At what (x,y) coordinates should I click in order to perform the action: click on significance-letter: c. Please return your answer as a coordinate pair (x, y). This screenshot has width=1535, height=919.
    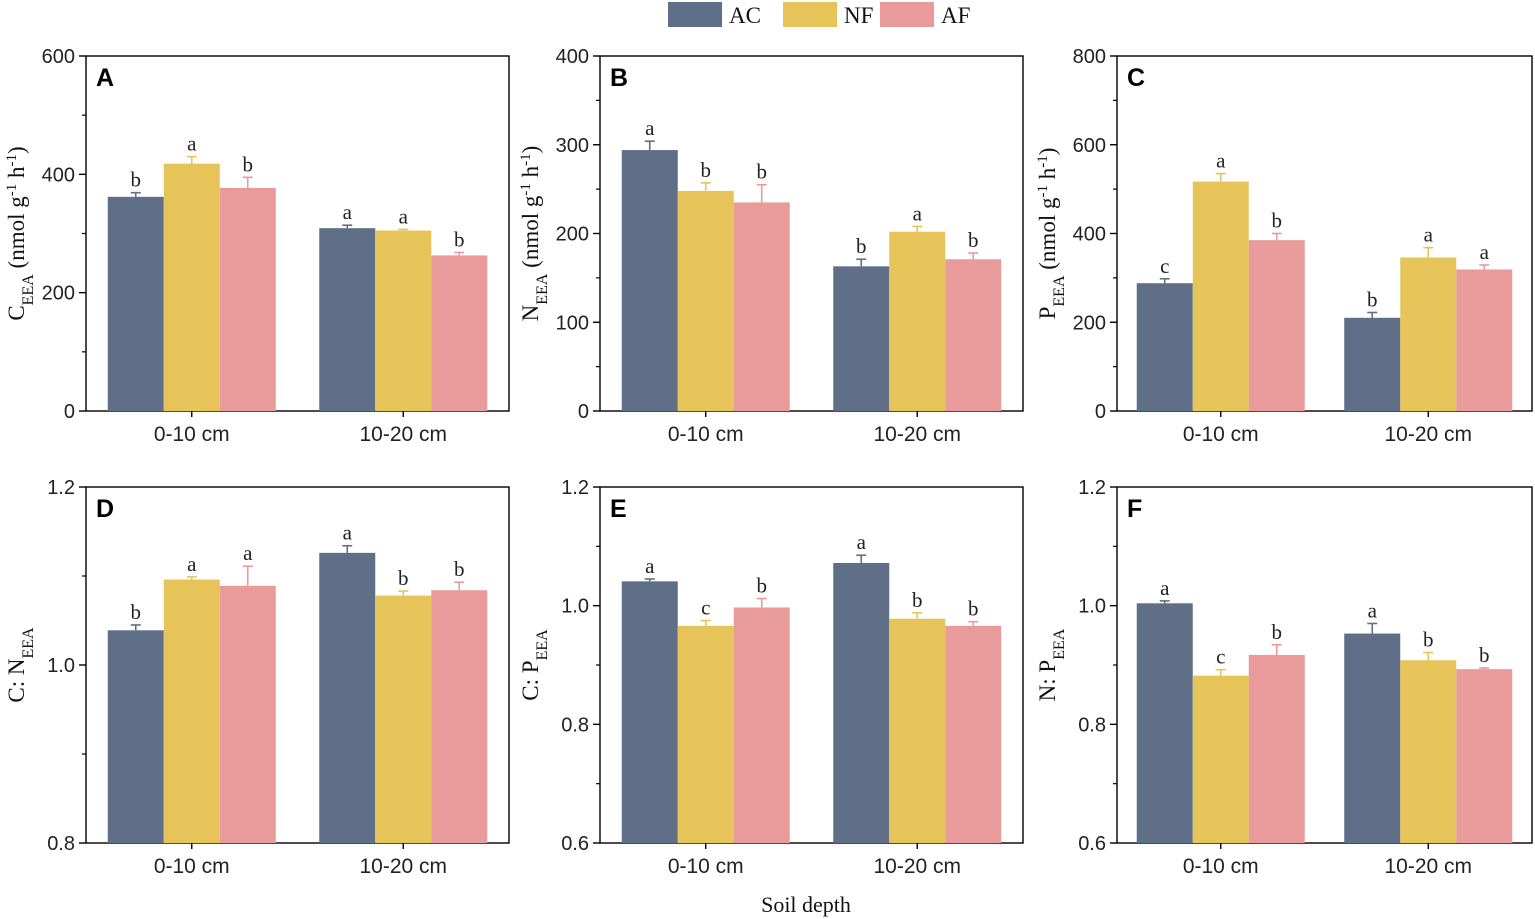
    Looking at the image, I should click on (1220, 657).